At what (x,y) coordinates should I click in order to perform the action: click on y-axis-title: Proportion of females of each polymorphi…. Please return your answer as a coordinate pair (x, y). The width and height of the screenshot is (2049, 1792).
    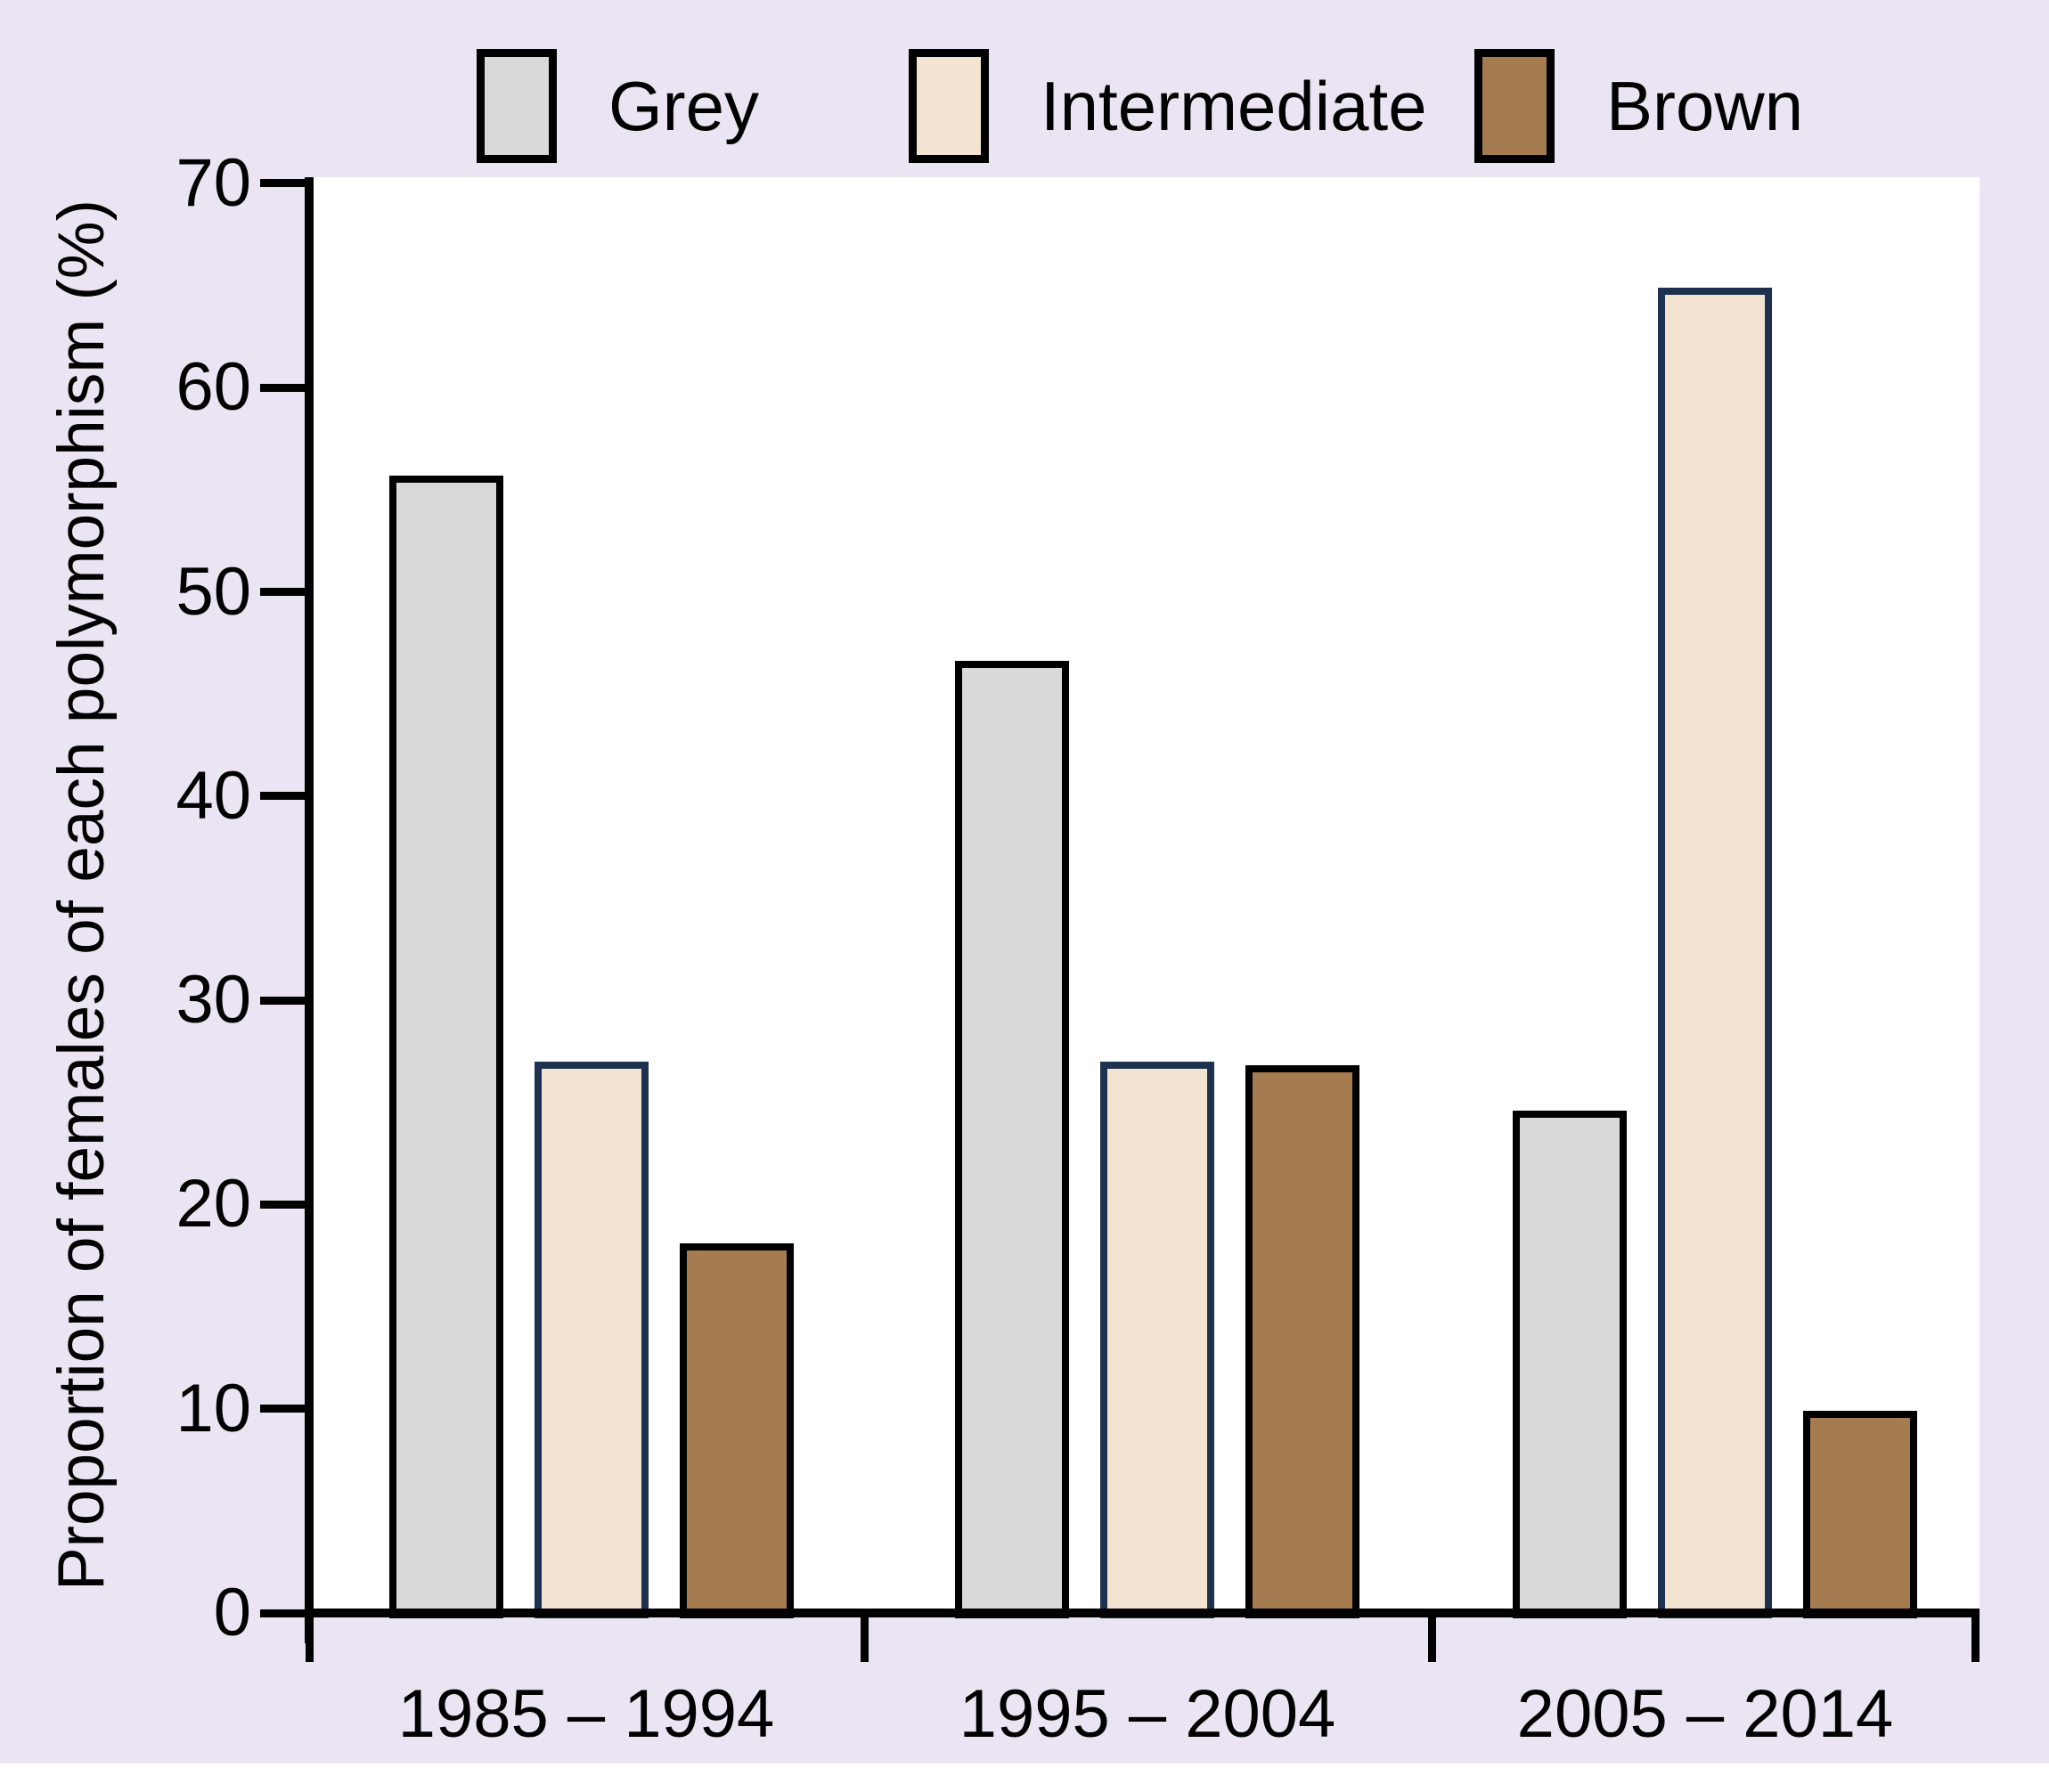
    Looking at the image, I should click on (81, 896).